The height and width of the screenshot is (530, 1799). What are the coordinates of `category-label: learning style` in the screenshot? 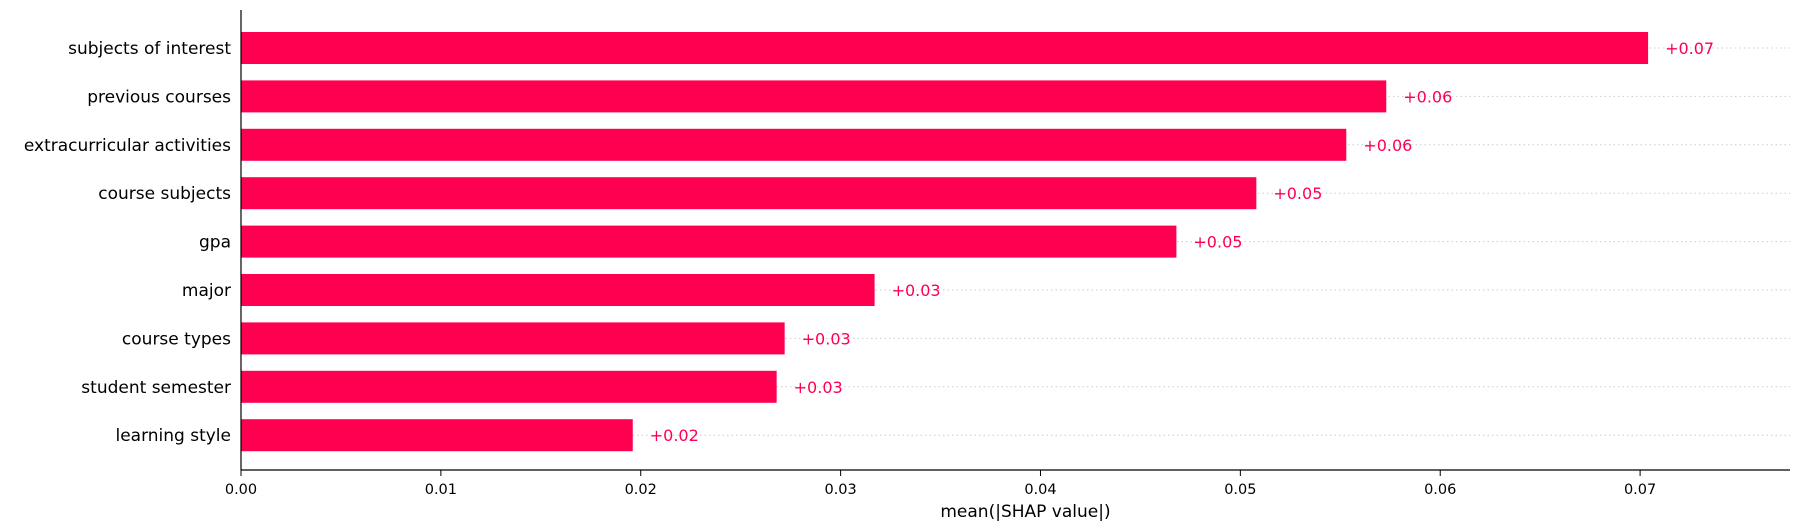 It's located at (173, 436).